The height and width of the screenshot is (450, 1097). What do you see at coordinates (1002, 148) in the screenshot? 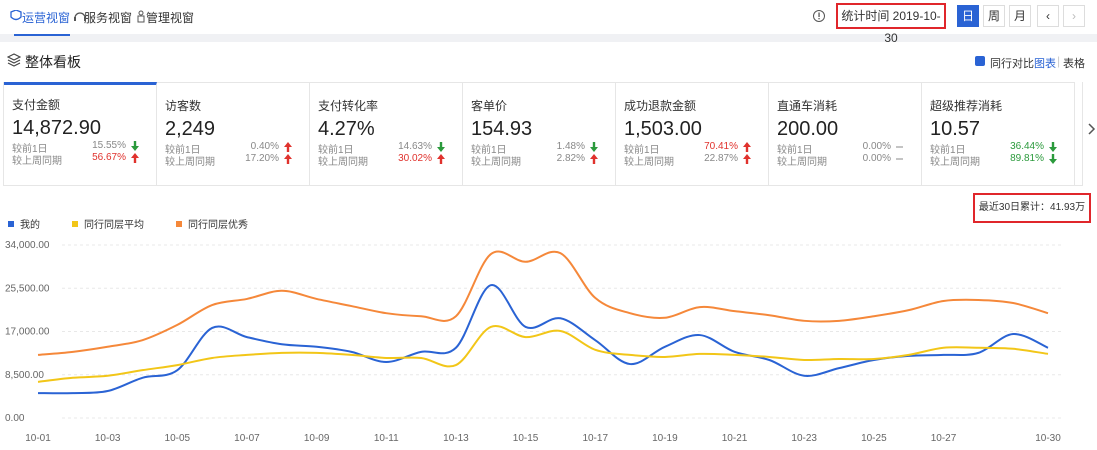
I see `compare-row: 较前1日 36.44%` at bounding box center [1002, 148].